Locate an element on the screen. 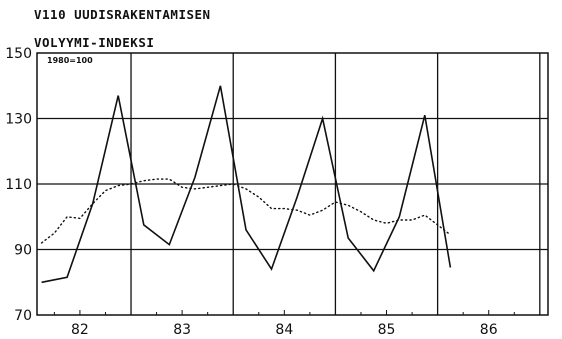 This screenshot has width=562, height=339. y-tick-label: 110 is located at coordinates (18, 185).